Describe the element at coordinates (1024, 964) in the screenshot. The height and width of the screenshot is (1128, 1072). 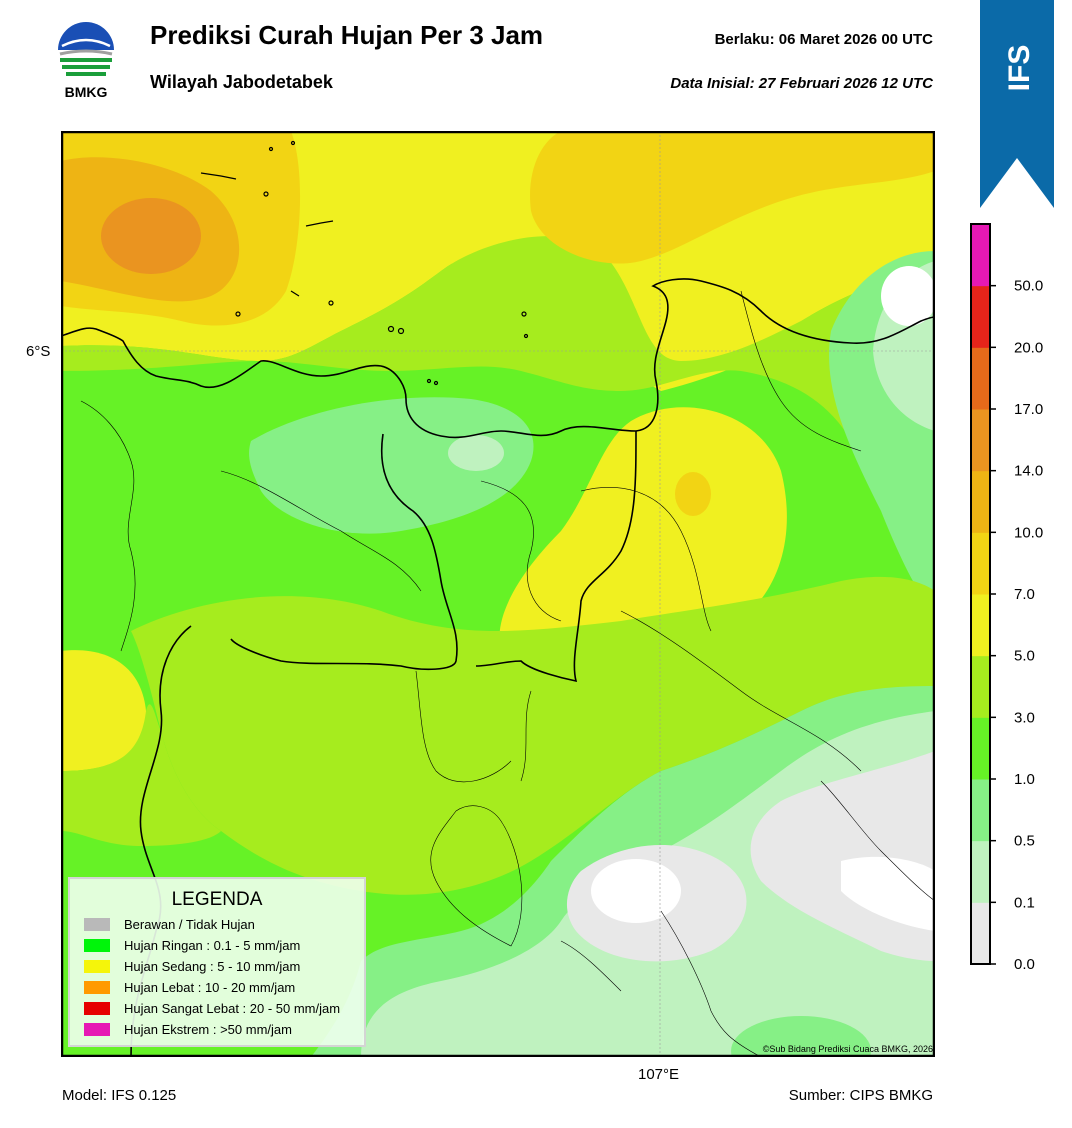
I see `colorbar-tick-label: 0.0` at that location.